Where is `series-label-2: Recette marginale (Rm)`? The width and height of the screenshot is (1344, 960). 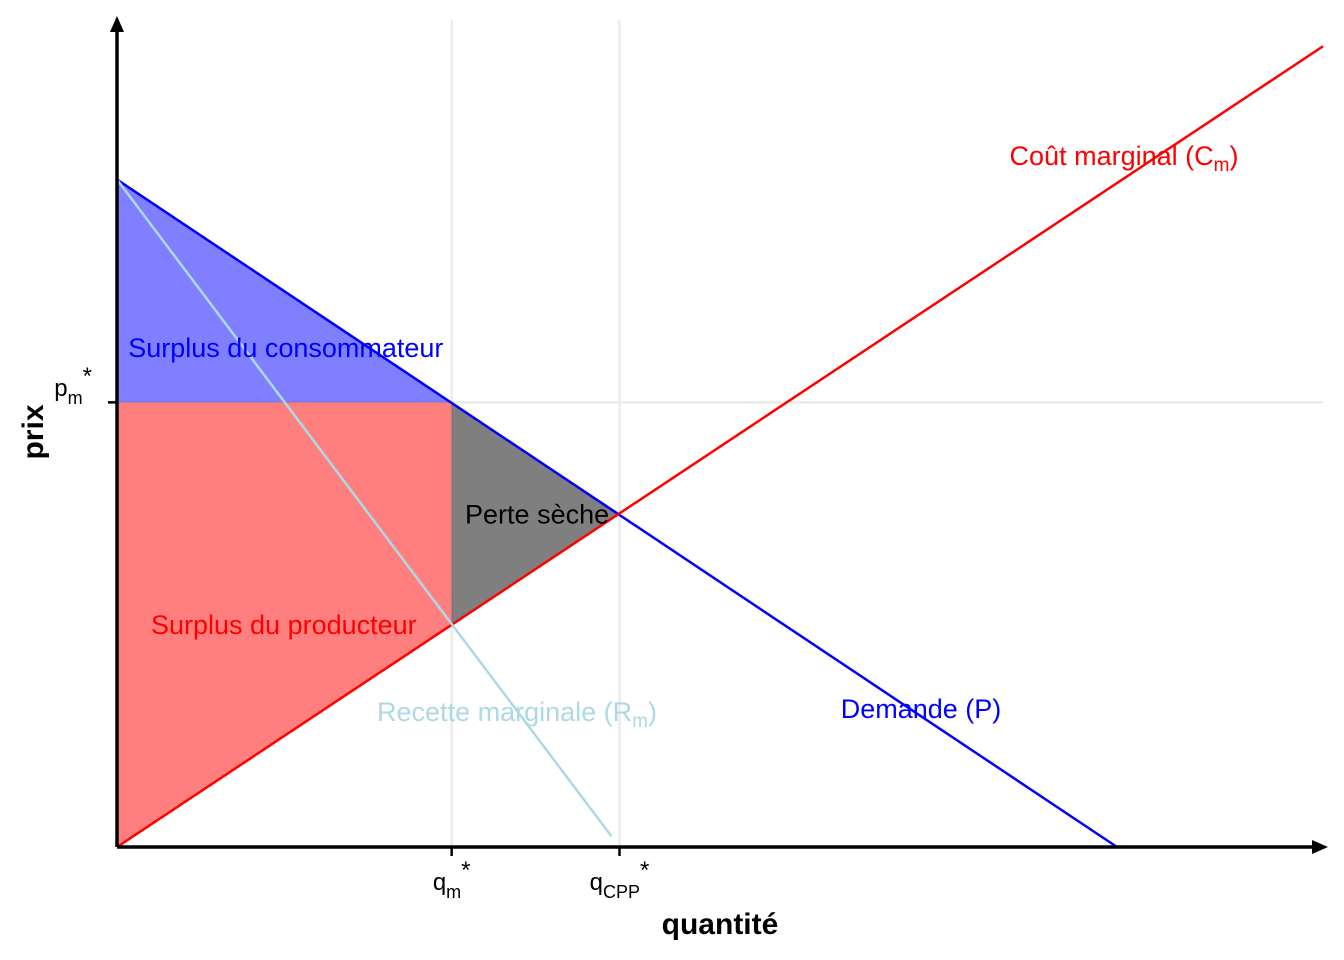 series-label-2: Recette marginale (Rm) is located at coordinates (517, 714).